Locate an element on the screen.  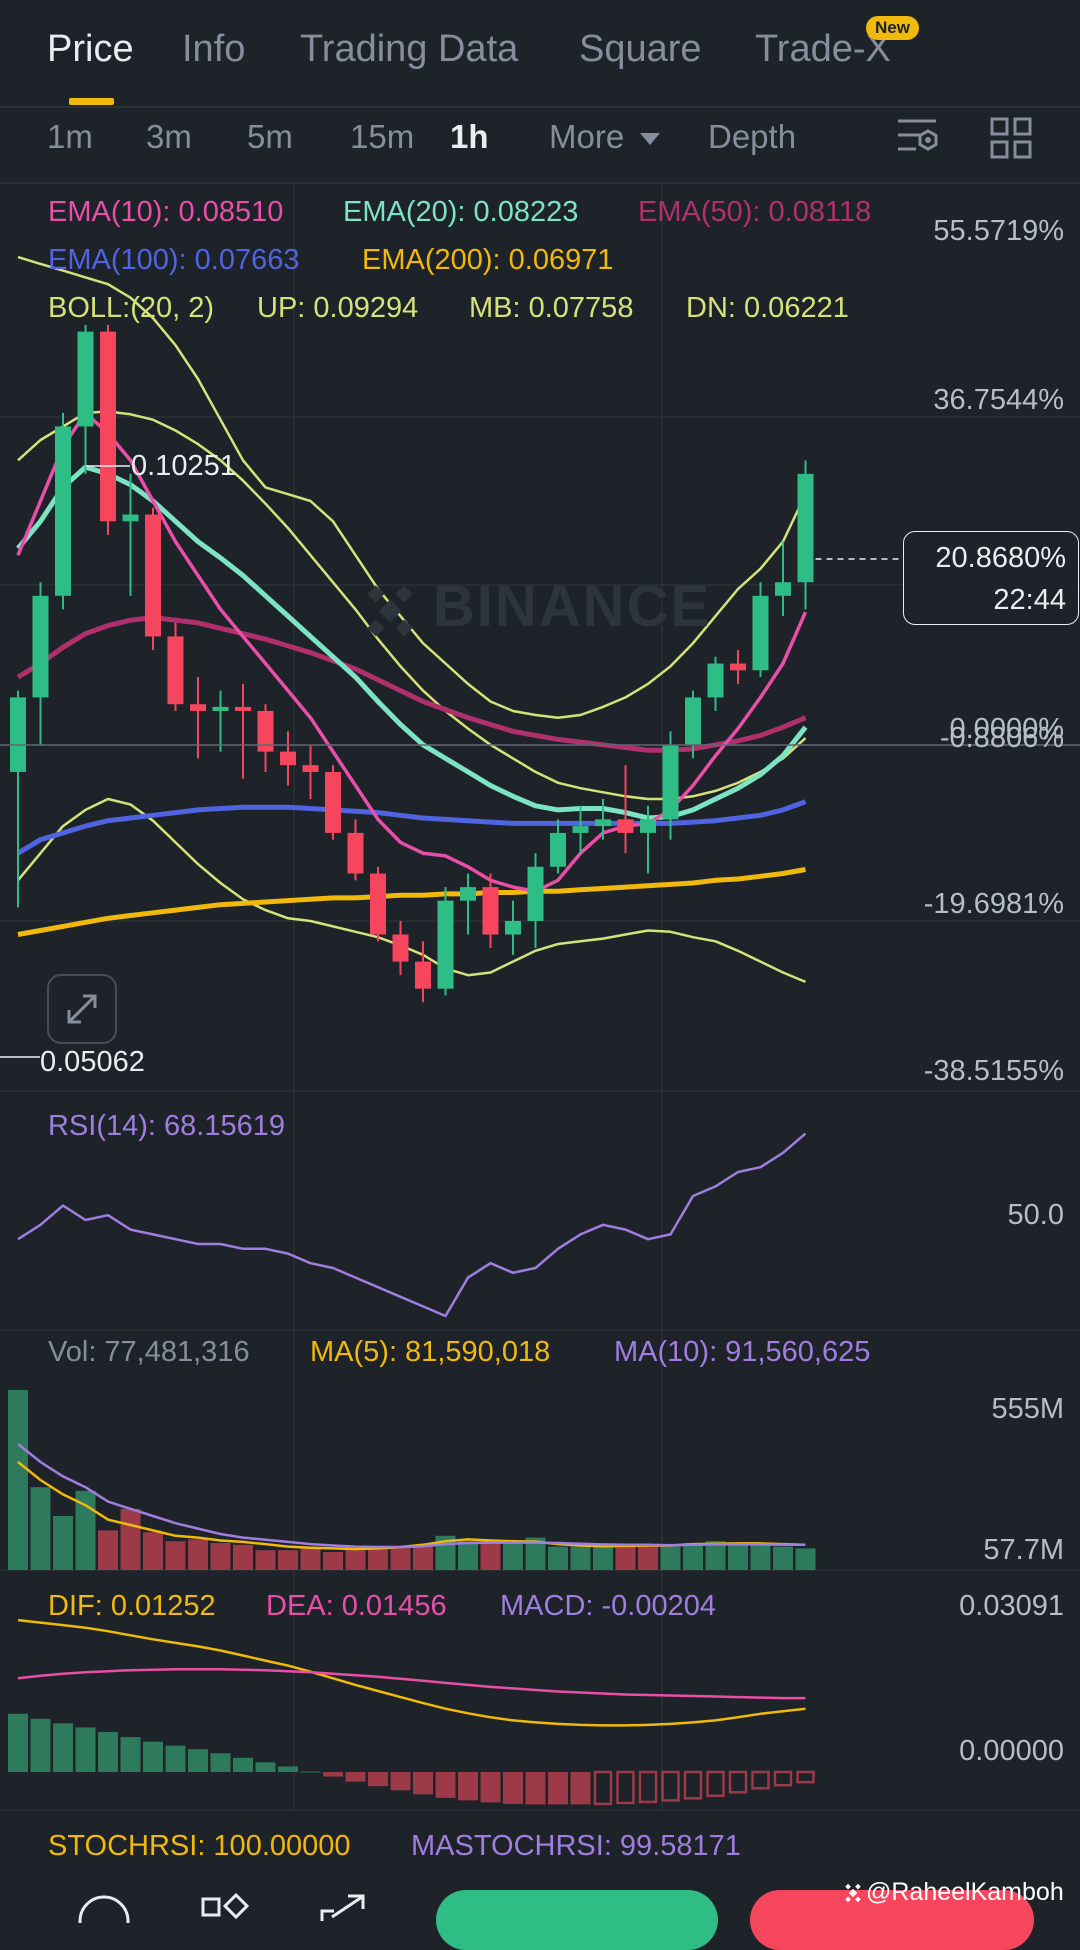
binance-logo-icon is located at coordinates (390, 611).